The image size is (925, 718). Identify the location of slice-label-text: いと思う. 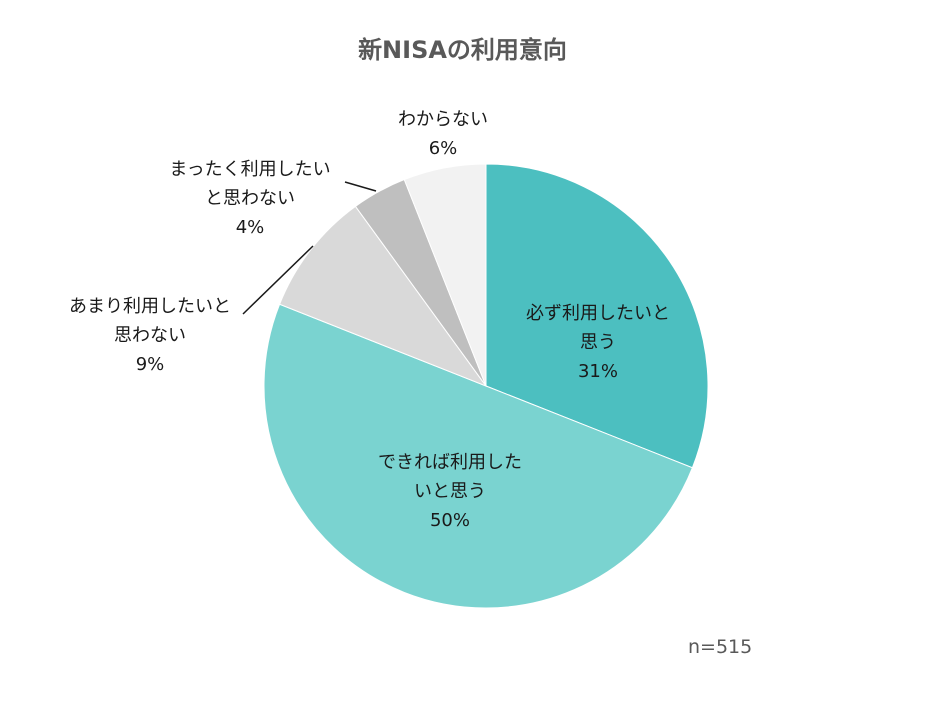
(450, 491).